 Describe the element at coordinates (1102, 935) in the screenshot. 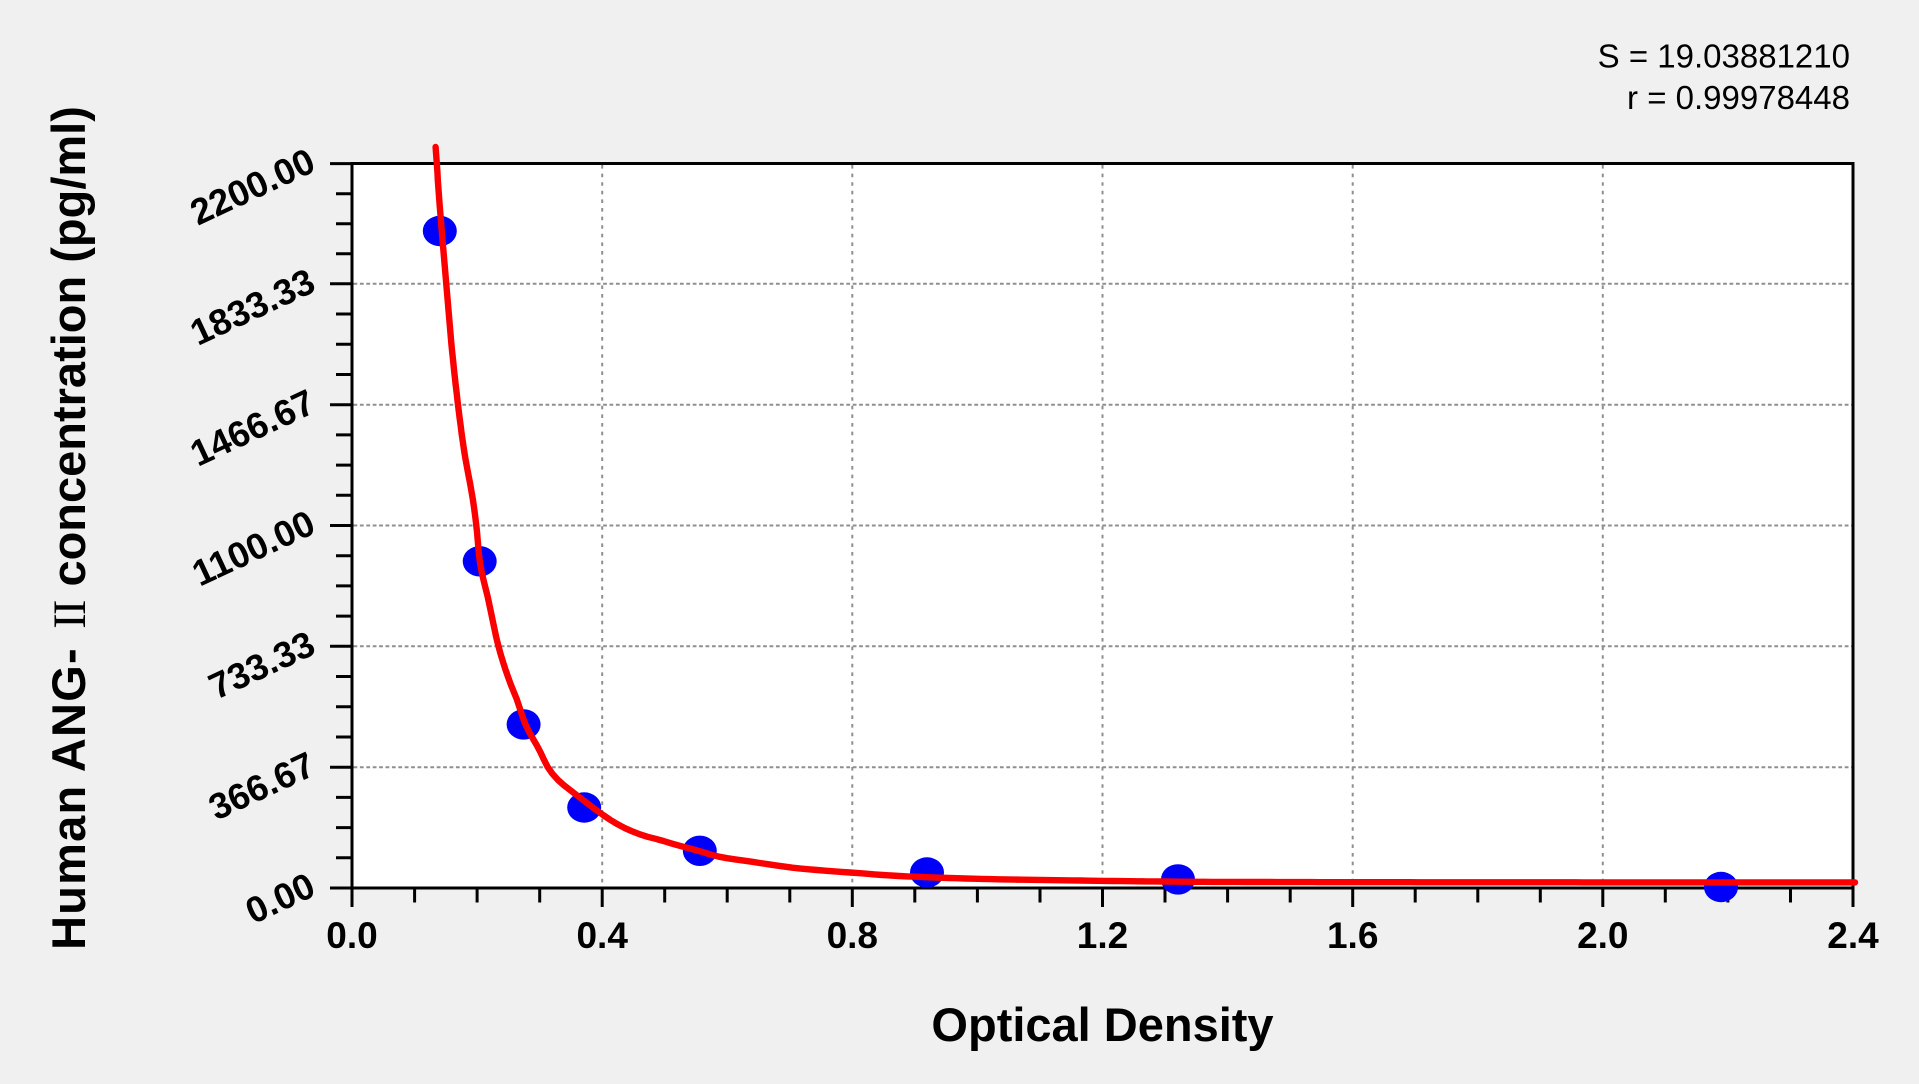

I see `svg-text: 1.2` at that location.